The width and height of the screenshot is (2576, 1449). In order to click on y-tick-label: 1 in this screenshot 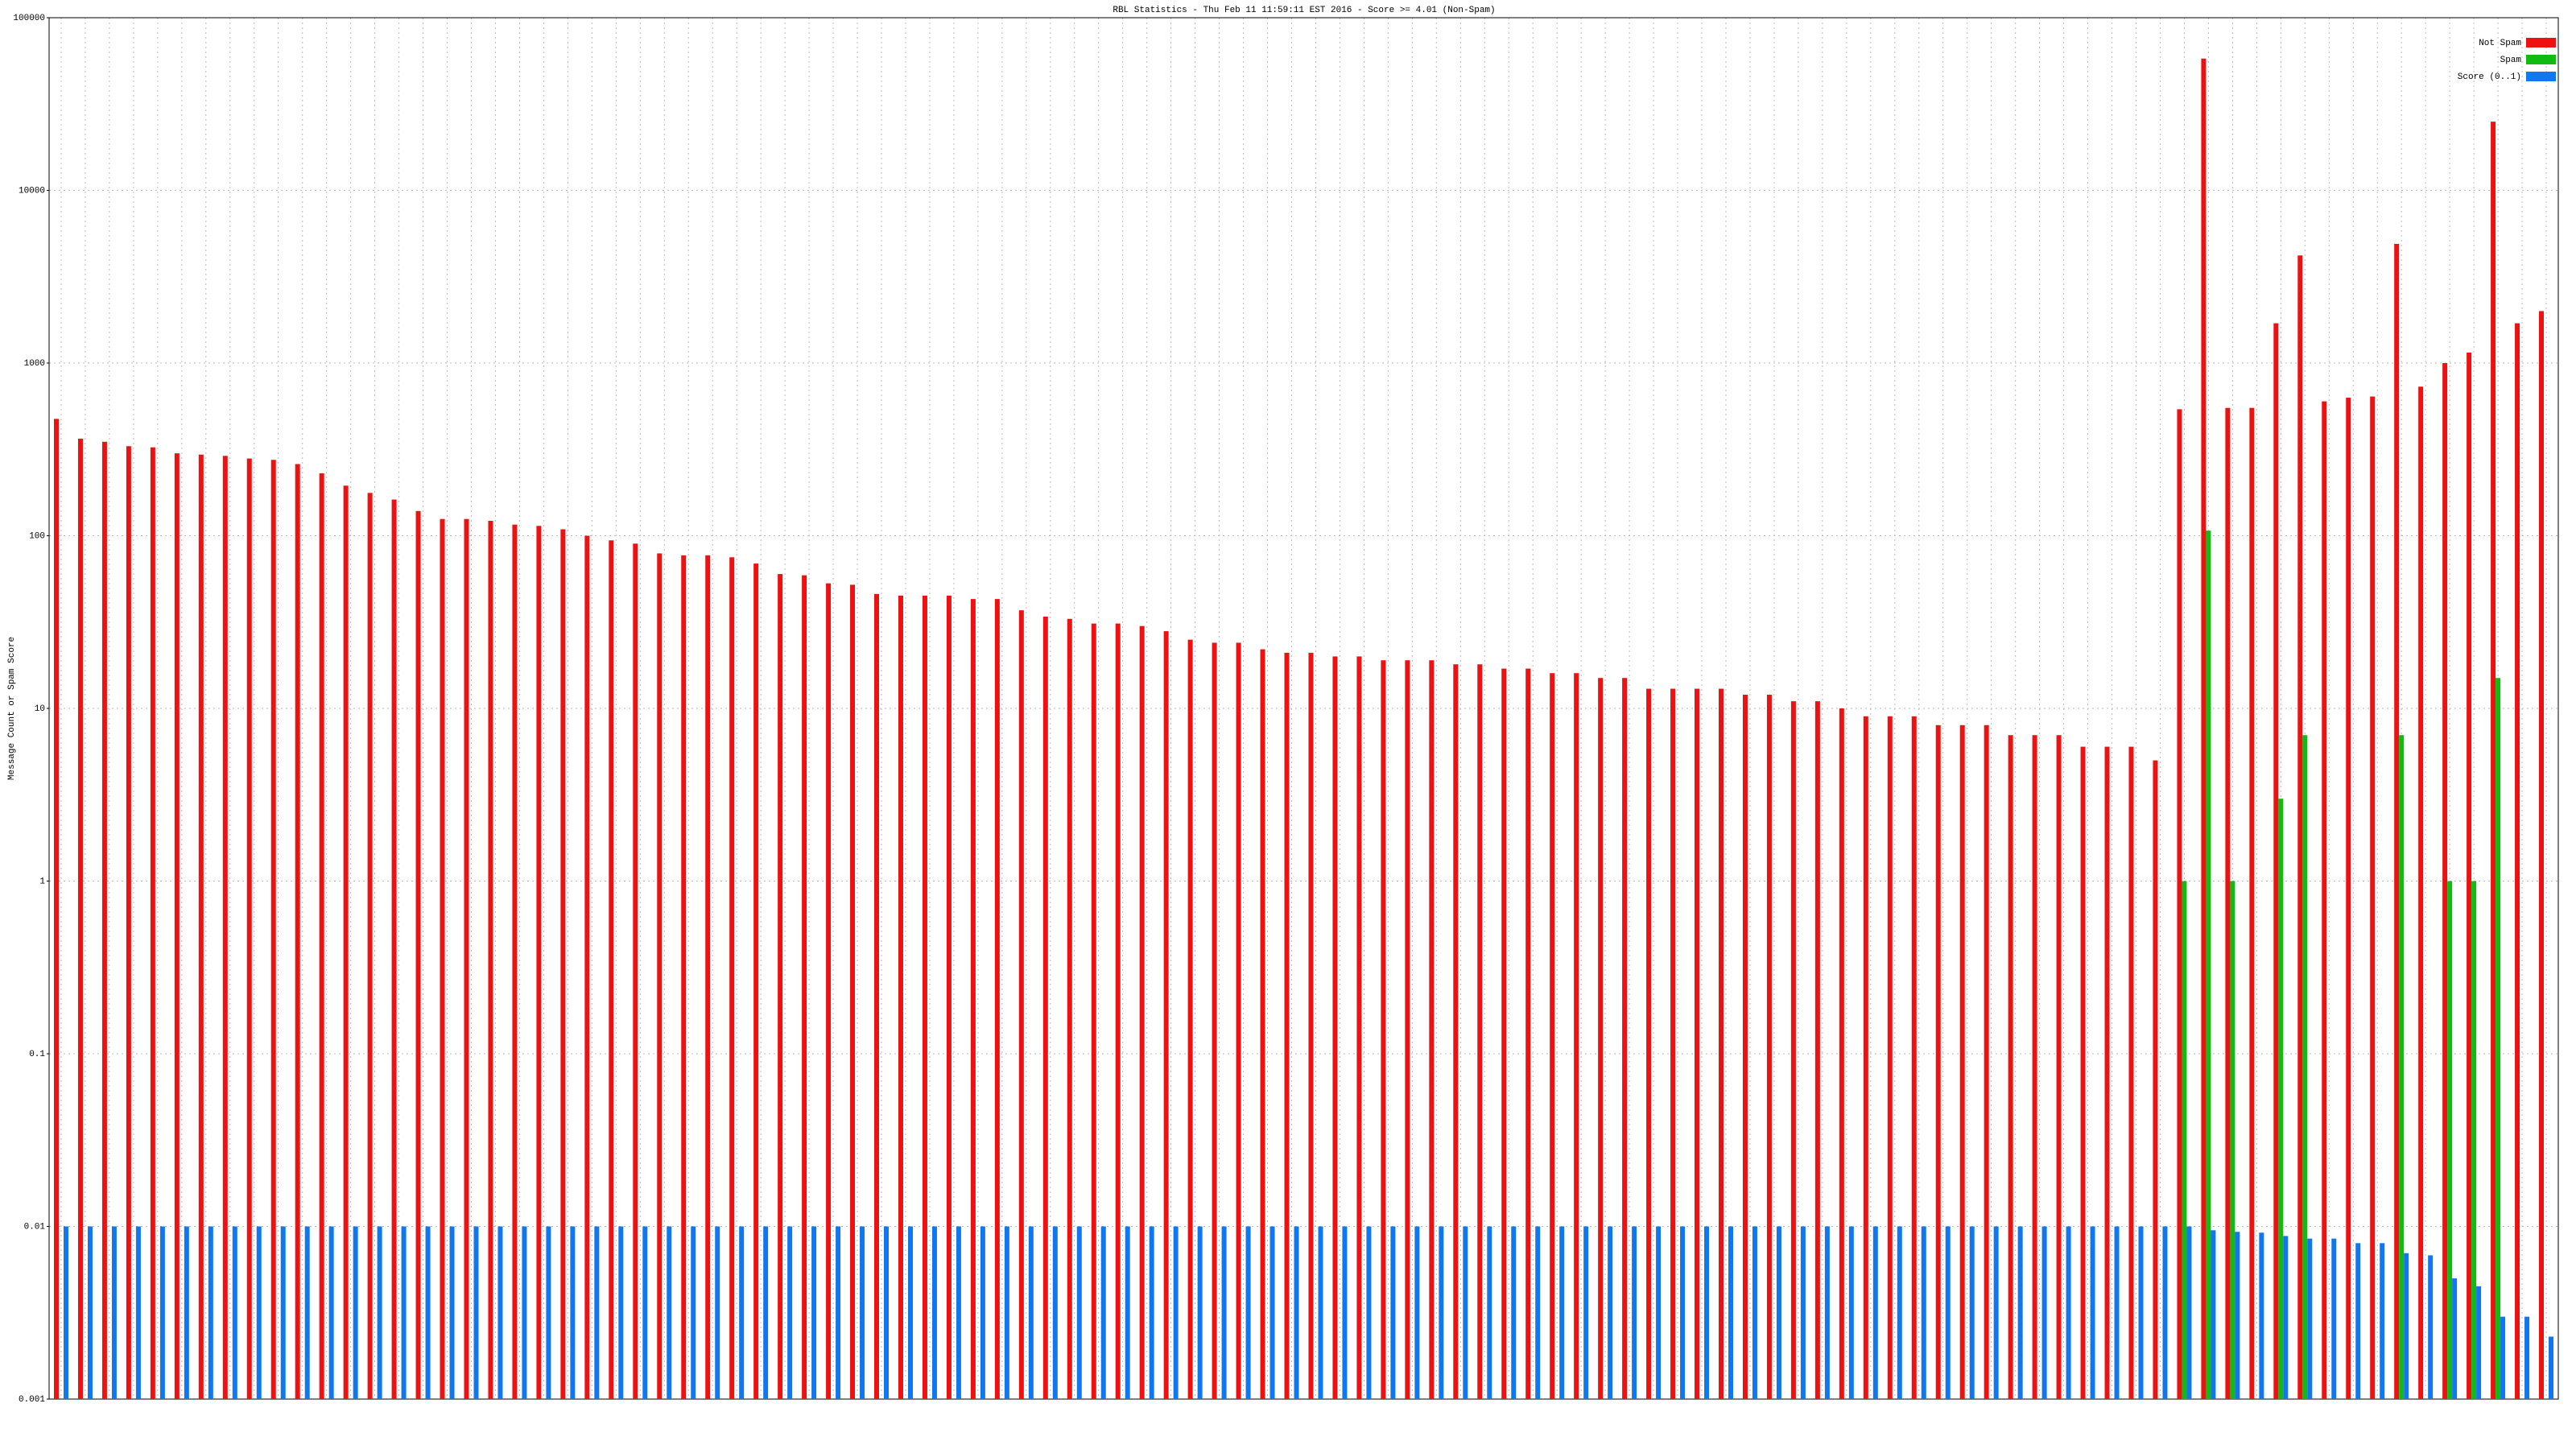, I will do `click(42, 882)`.